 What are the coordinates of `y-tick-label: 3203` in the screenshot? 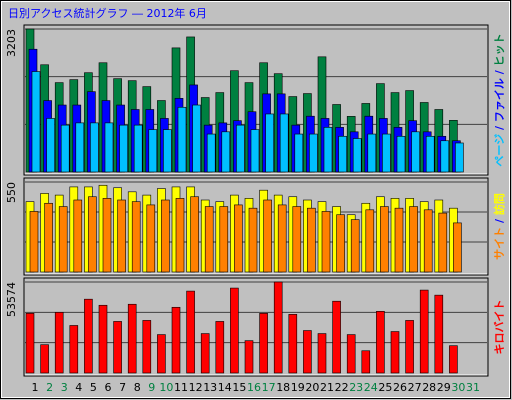 It's located at (11, 43).